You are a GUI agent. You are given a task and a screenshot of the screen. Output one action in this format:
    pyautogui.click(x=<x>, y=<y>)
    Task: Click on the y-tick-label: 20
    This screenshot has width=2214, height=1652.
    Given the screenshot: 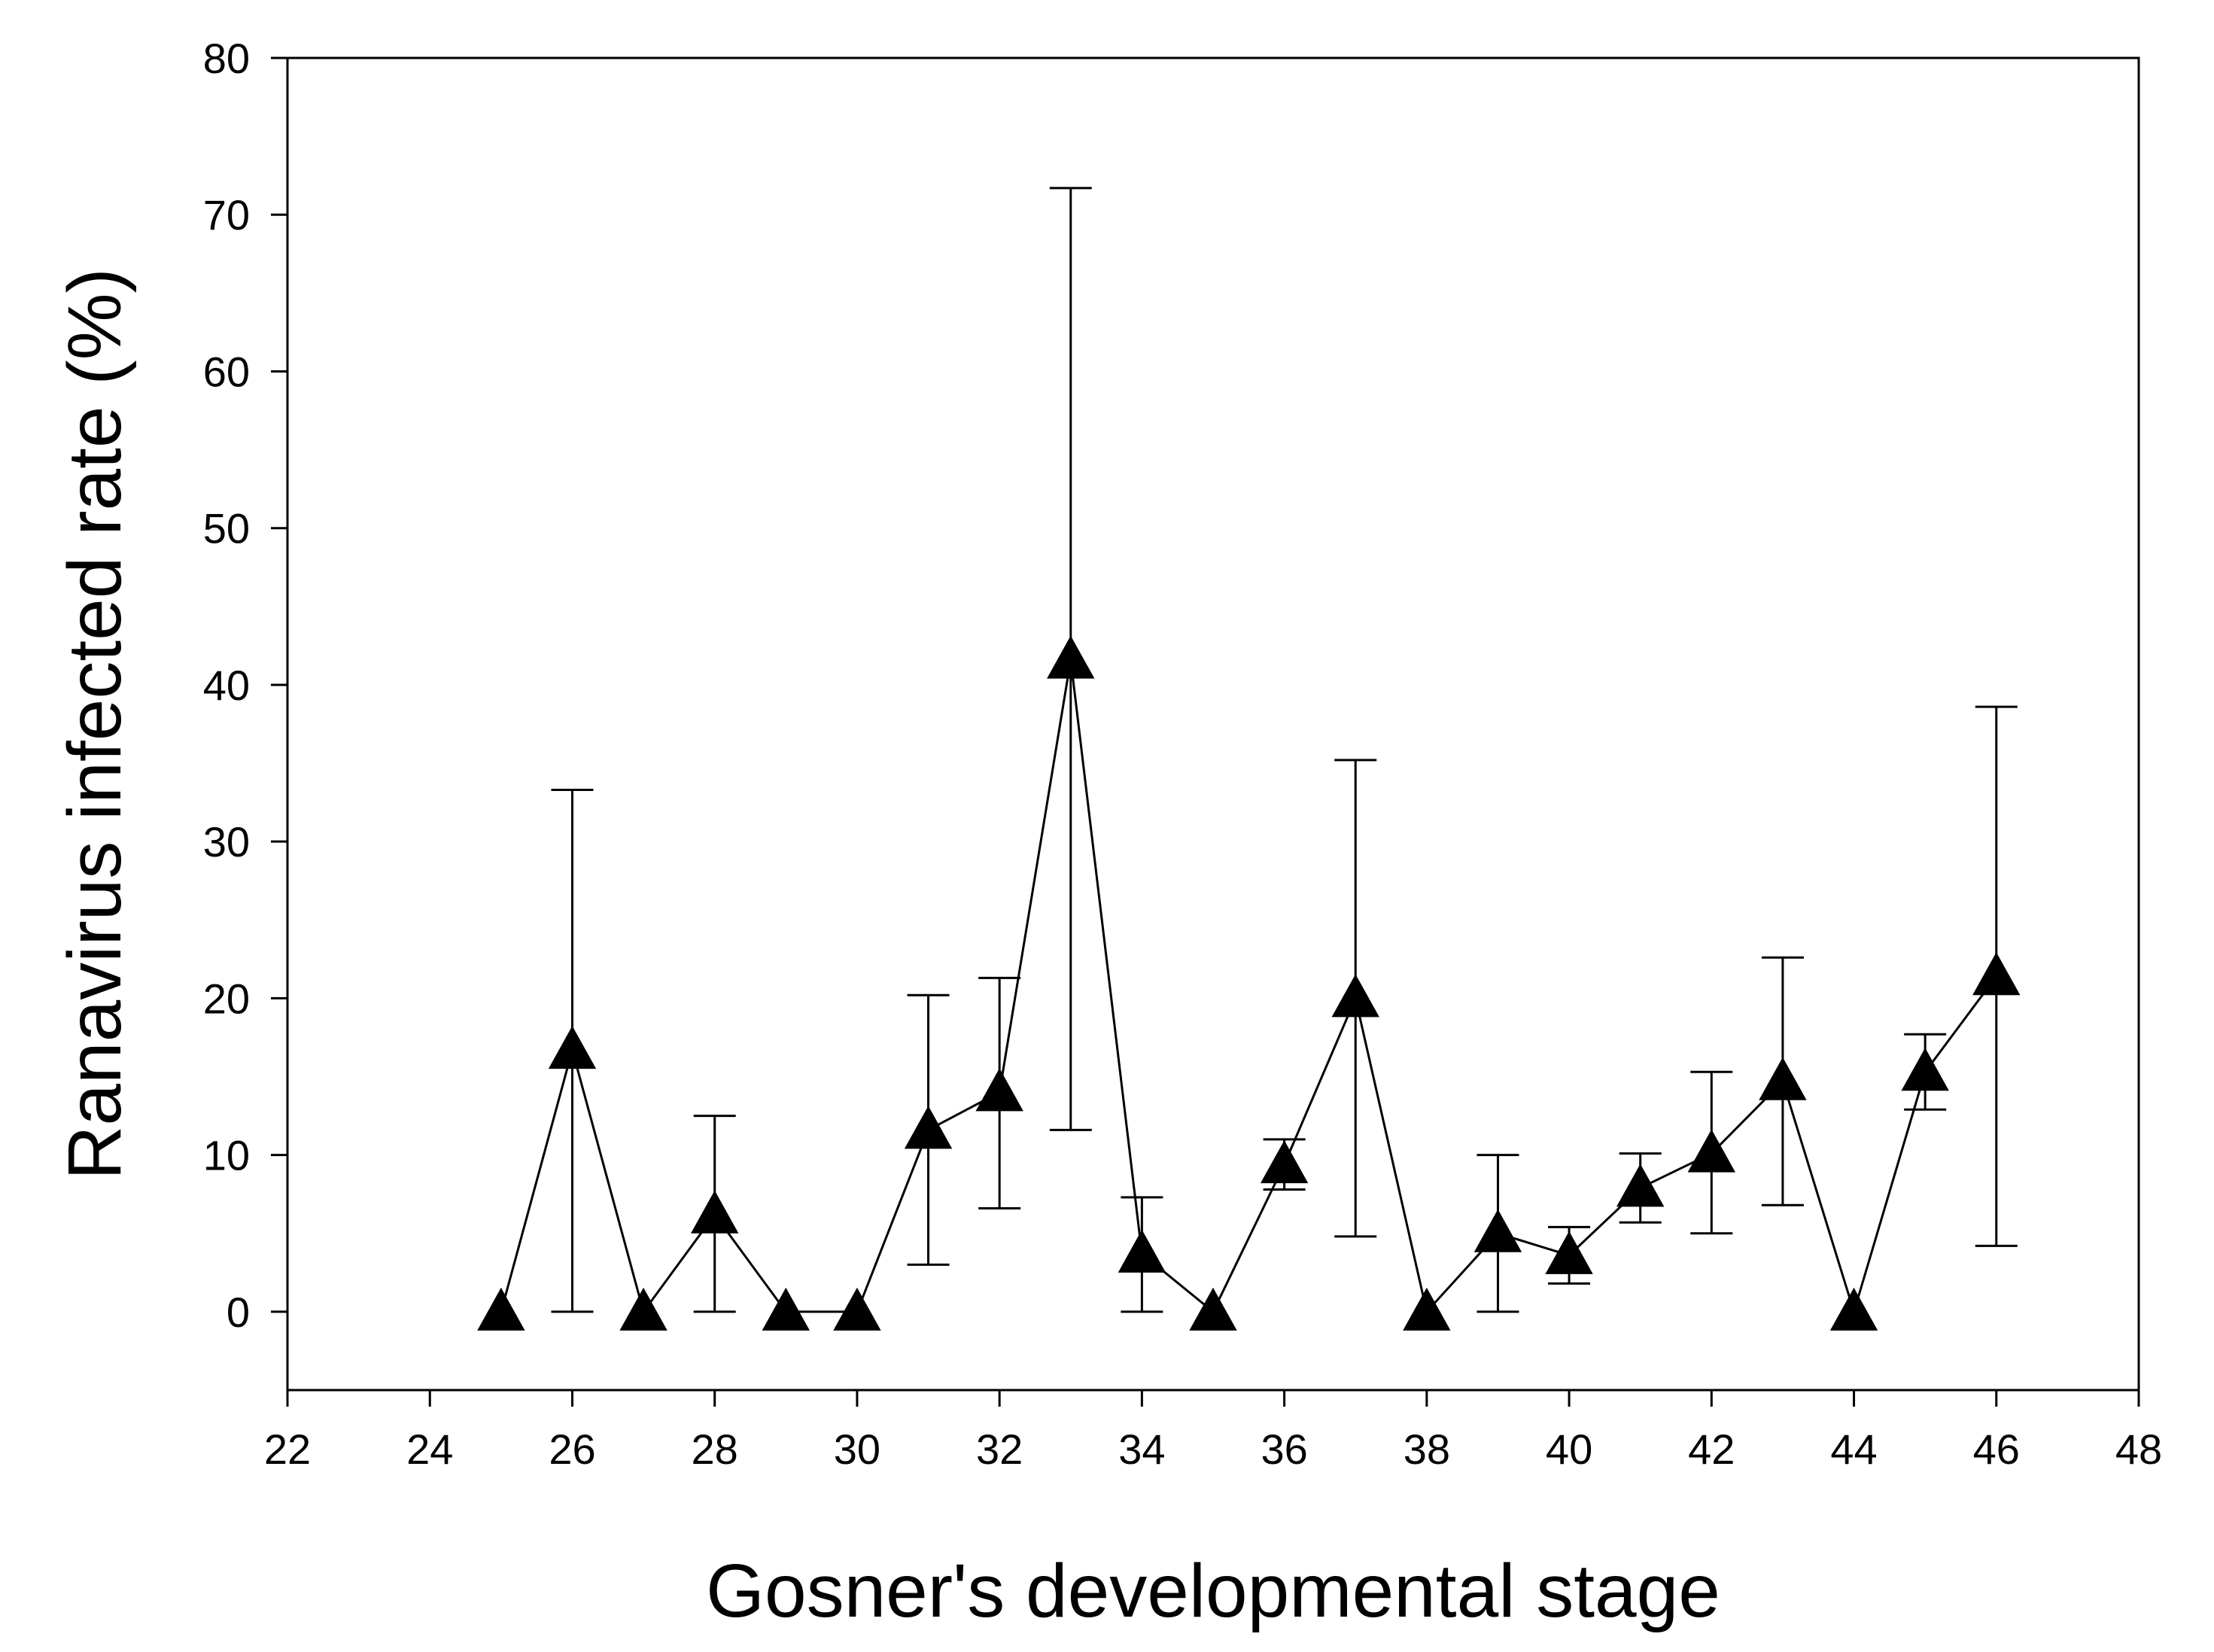 What is the action you would take?
    pyautogui.click(x=226, y=998)
    